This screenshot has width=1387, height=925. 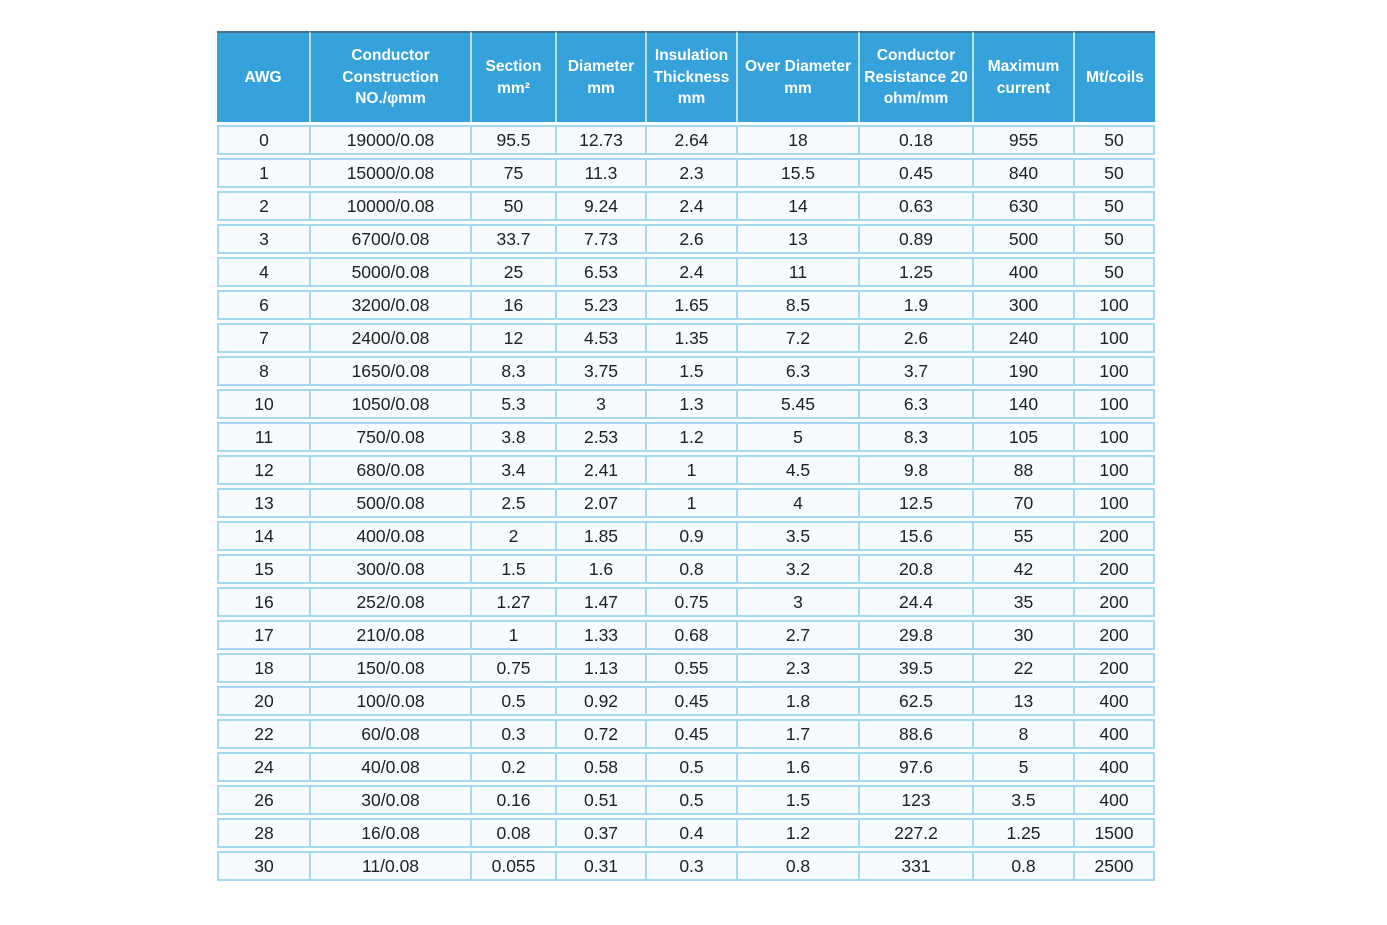 I want to click on table-row: 0 19000/0.08 95.5 12.73 2.64 18 0.18 955 50, so click(x=686, y=140).